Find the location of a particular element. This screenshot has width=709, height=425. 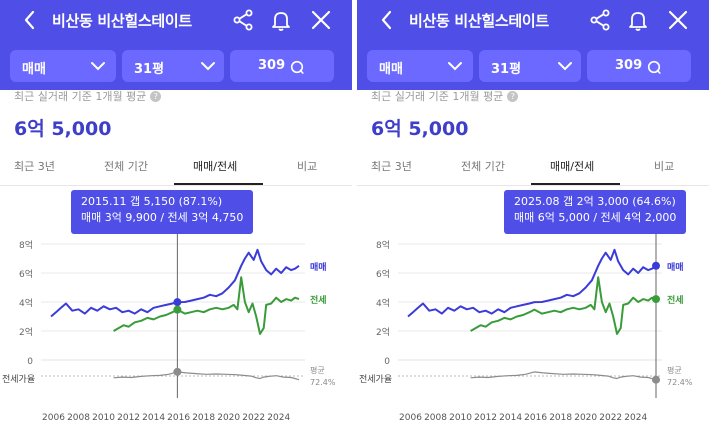

tooltip-line1: 2025.08 갭 2억 3,000 (64.6%) is located at coordinates (595, 201).